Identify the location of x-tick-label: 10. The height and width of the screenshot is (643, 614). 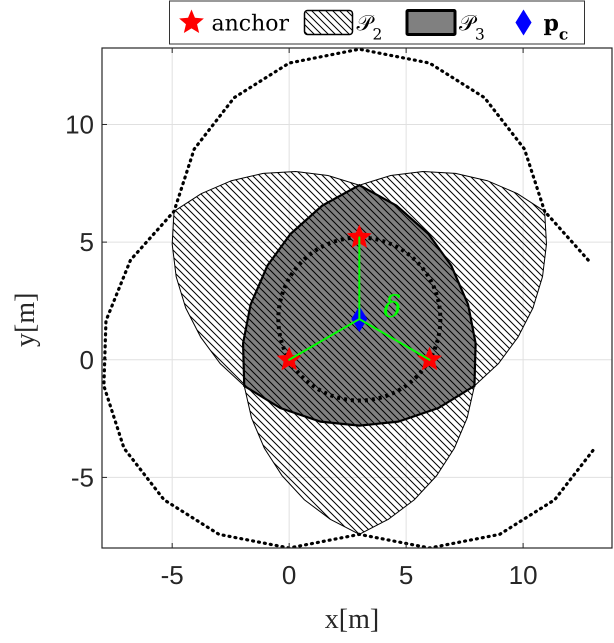
(523, 575).